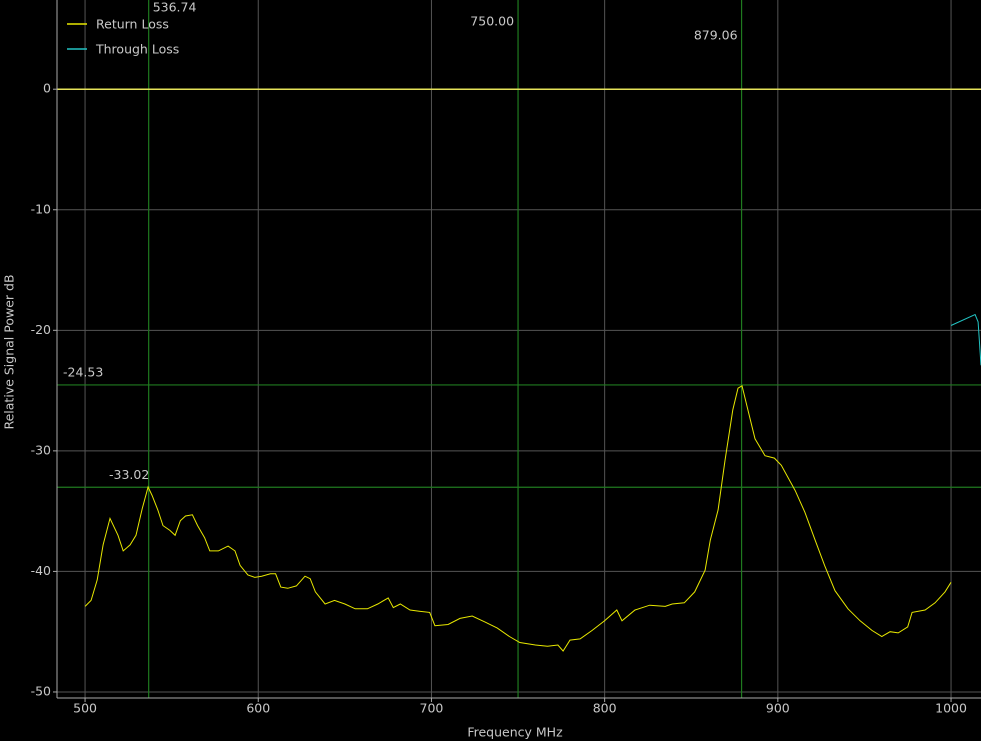 This screenshot has width=981, height=741. Describe the element at coordinates (432, 708) in the screenshot. I see `x-tick-label: 700` at that location.